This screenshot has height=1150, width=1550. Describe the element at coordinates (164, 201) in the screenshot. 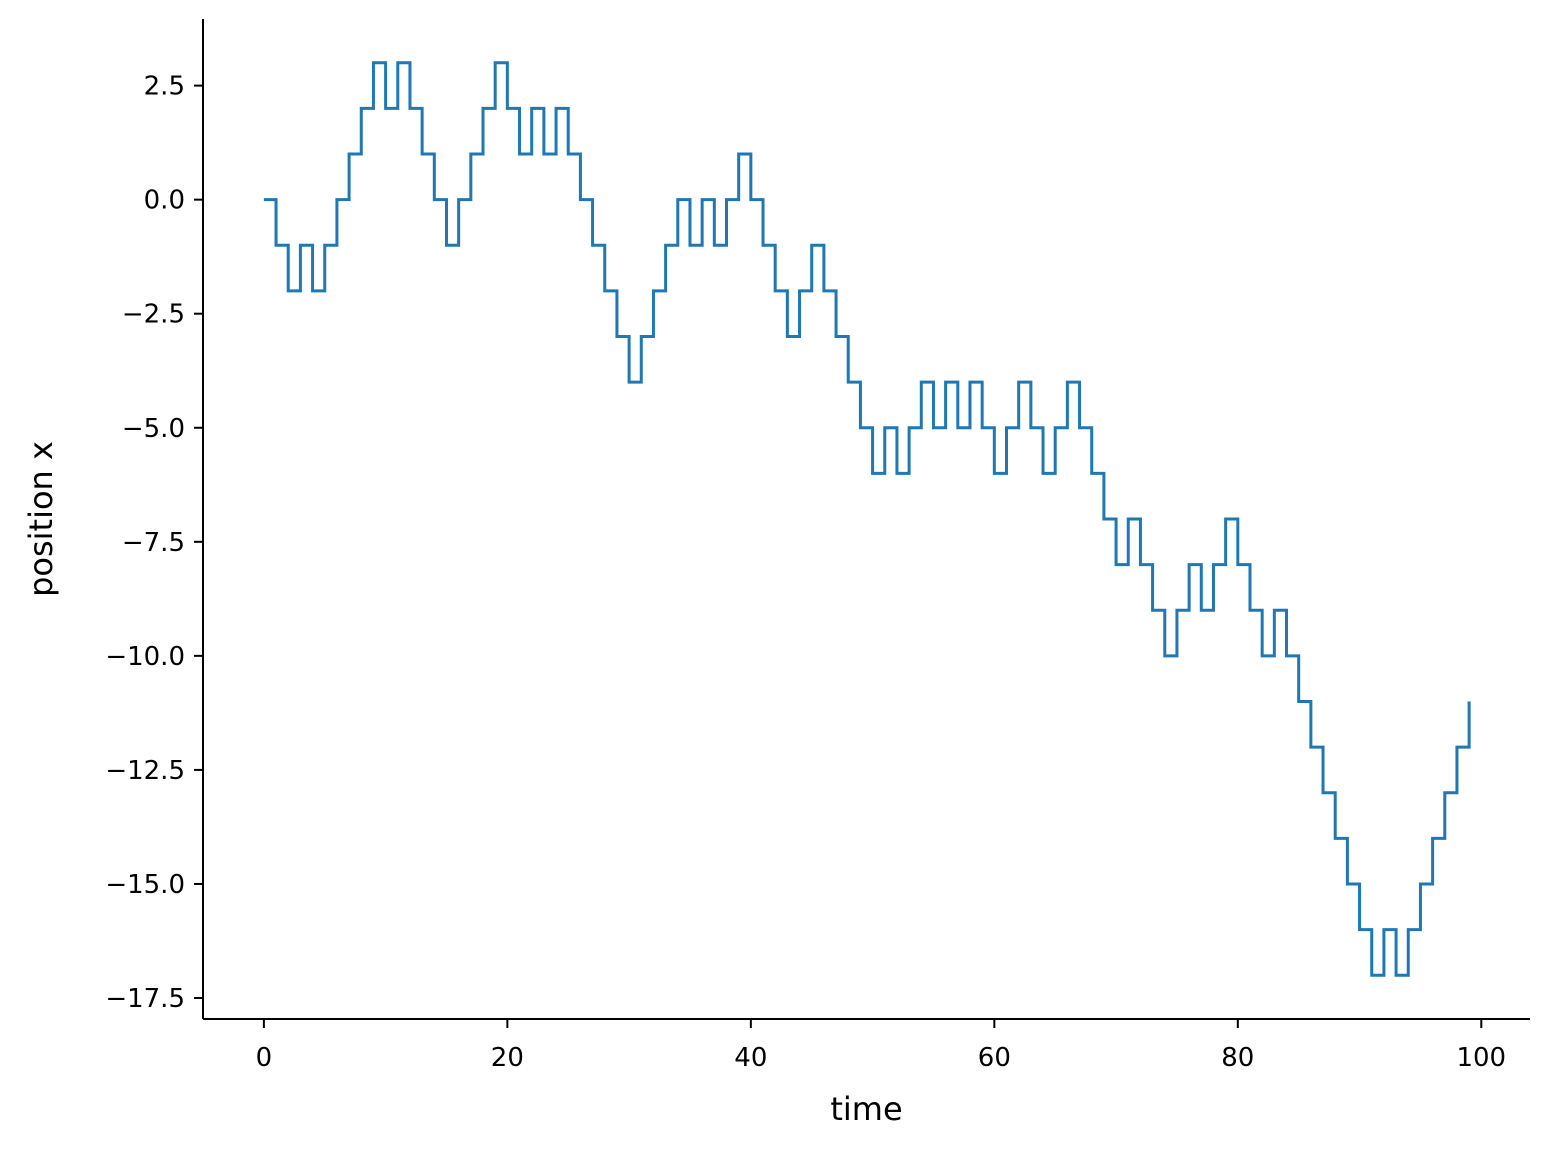

I see `y-tick-label: 0.0` at that location.